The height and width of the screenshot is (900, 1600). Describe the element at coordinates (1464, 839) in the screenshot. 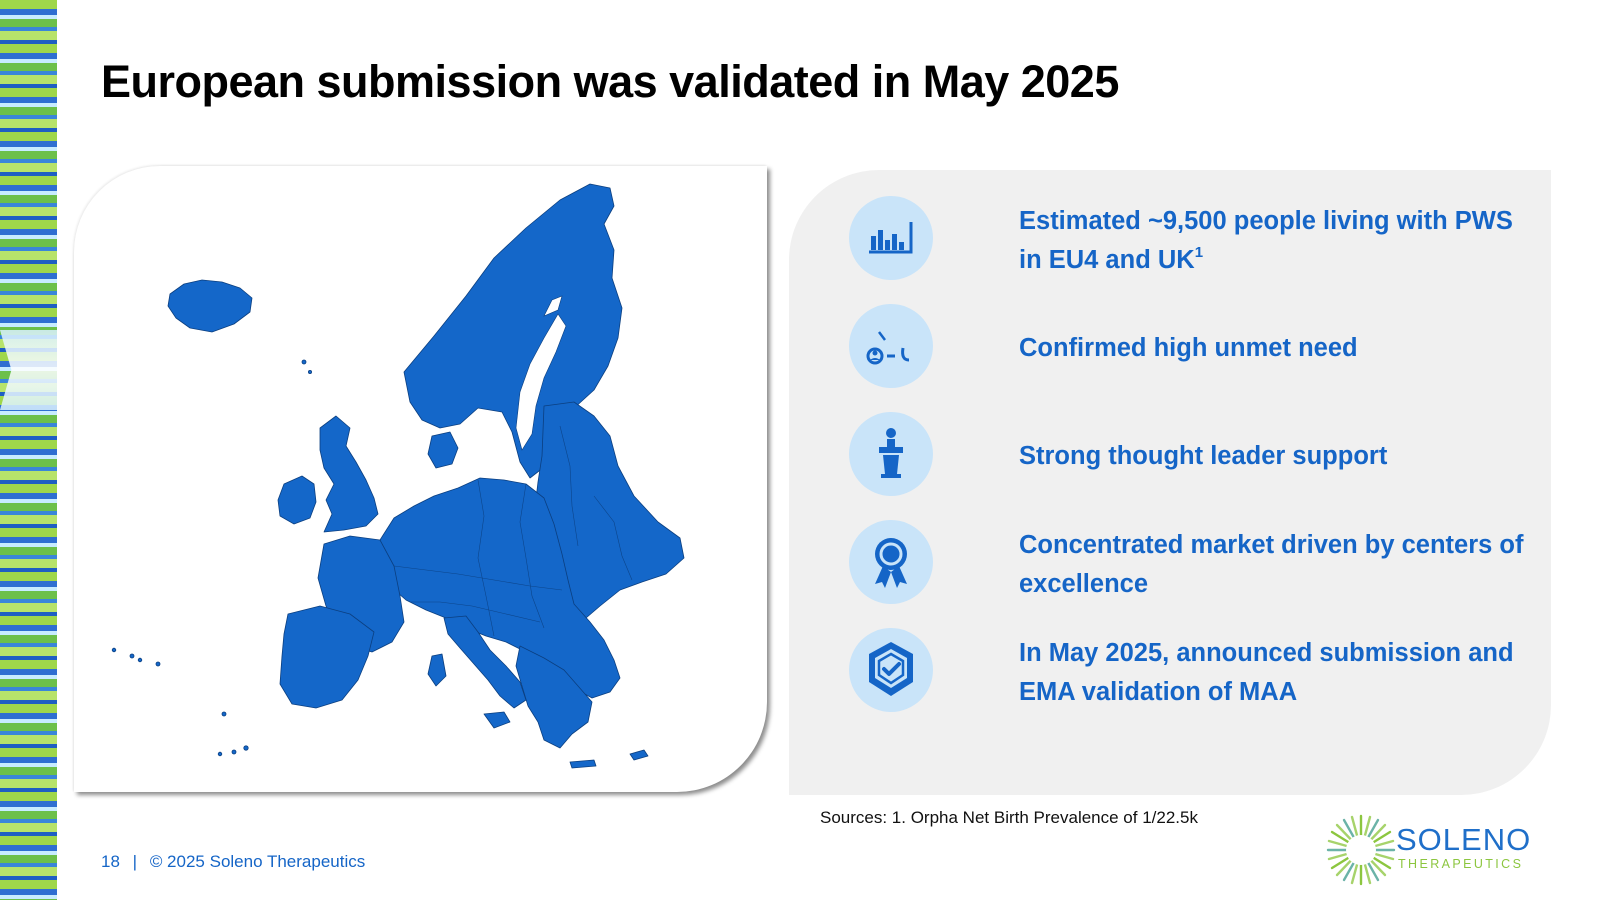

I see `logo-name: SOLENO` at that location.